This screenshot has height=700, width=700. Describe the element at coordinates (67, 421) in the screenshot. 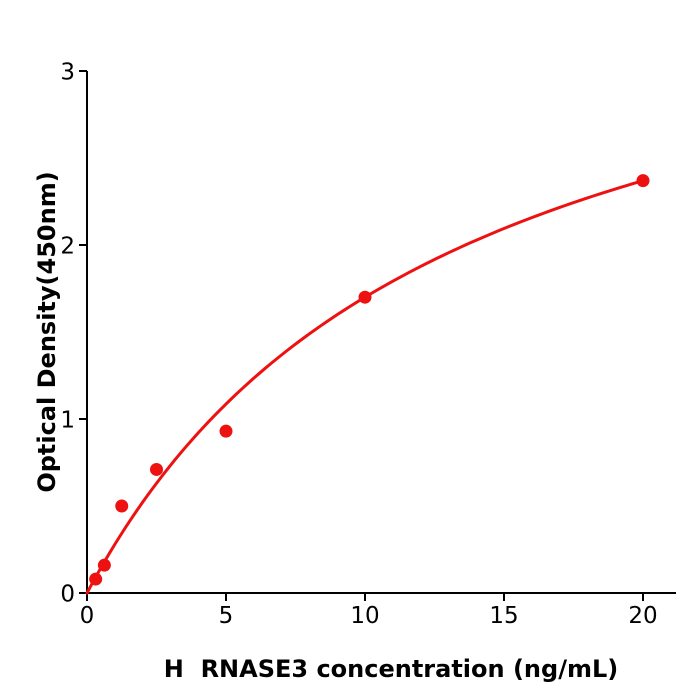

I see `y-tick-label: 1` at that location.